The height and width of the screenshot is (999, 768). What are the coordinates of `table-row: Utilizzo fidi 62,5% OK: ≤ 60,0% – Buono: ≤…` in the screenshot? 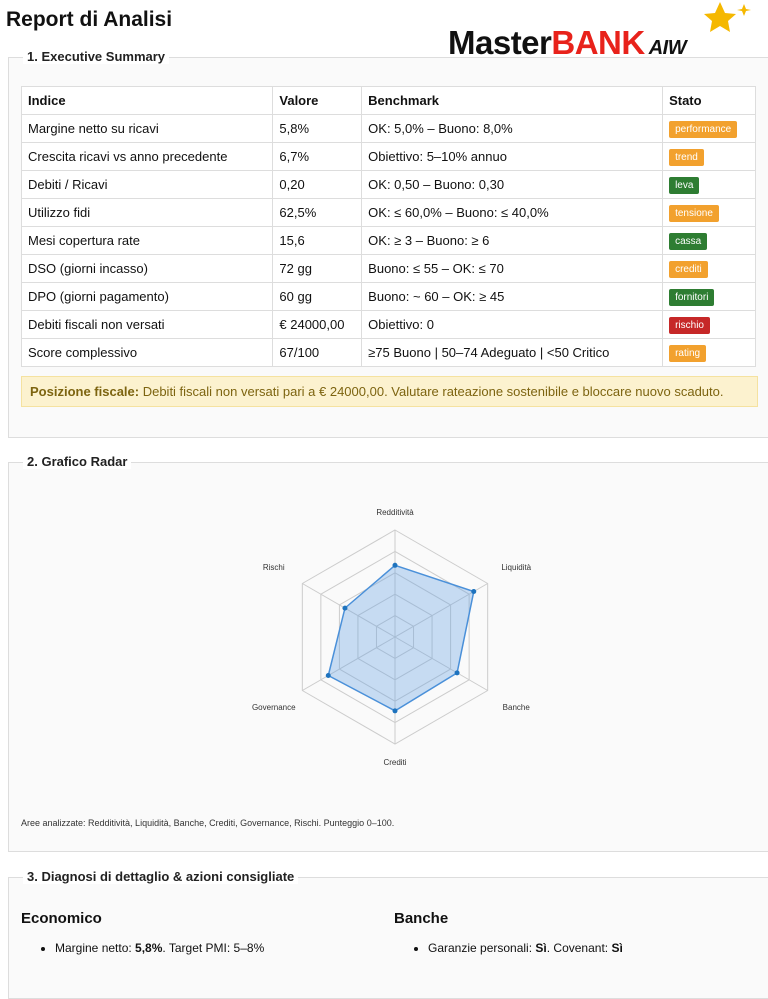 It's located at (388, 212).